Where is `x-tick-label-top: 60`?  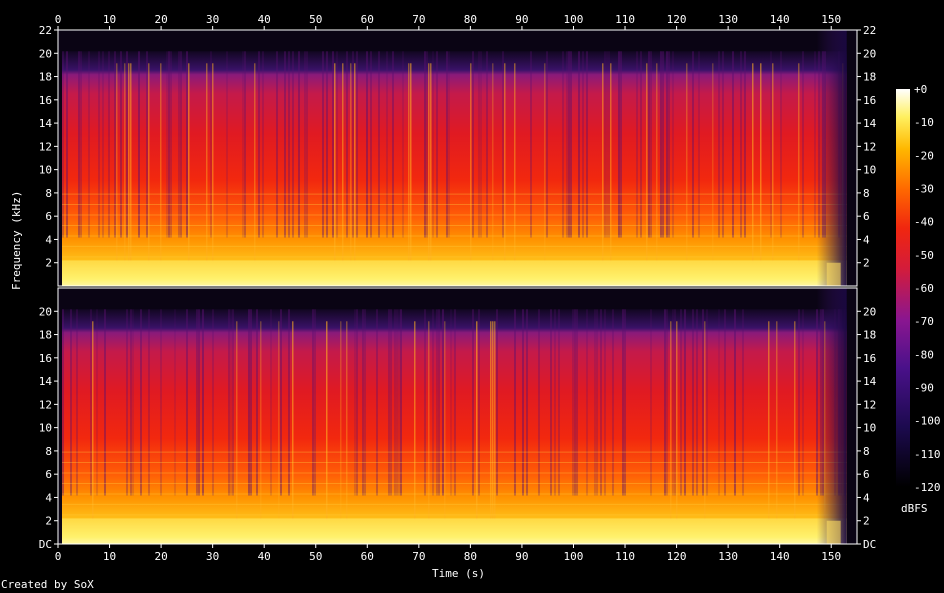
x-tick-label-top: 60 is located at coordinates (367, 19).